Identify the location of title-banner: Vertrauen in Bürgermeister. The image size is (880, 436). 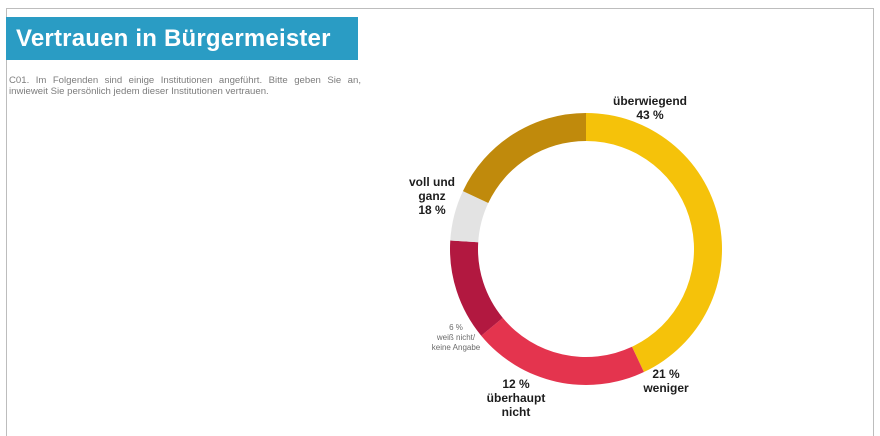
(182, 38).